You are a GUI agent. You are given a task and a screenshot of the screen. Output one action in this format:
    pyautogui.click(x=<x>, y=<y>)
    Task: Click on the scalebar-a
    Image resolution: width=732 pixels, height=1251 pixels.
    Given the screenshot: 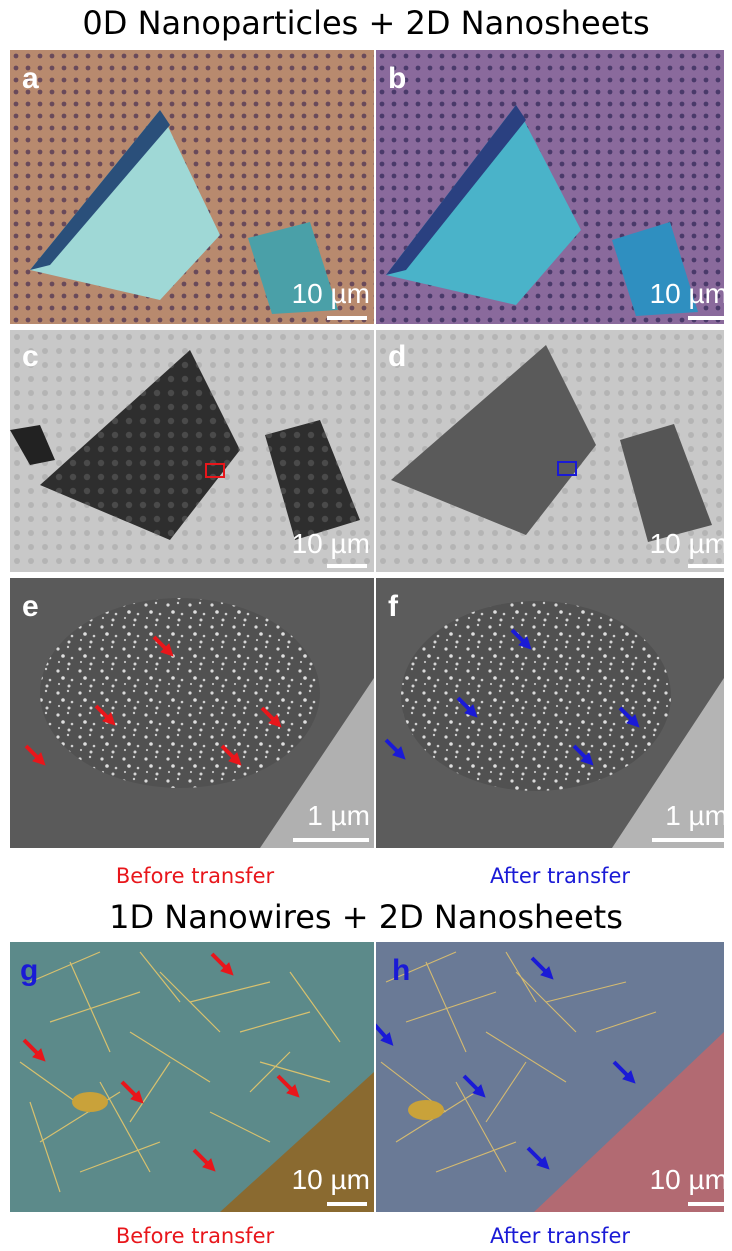 What is the action you would take?
    pyautogui.click(x=347, y=318)
    